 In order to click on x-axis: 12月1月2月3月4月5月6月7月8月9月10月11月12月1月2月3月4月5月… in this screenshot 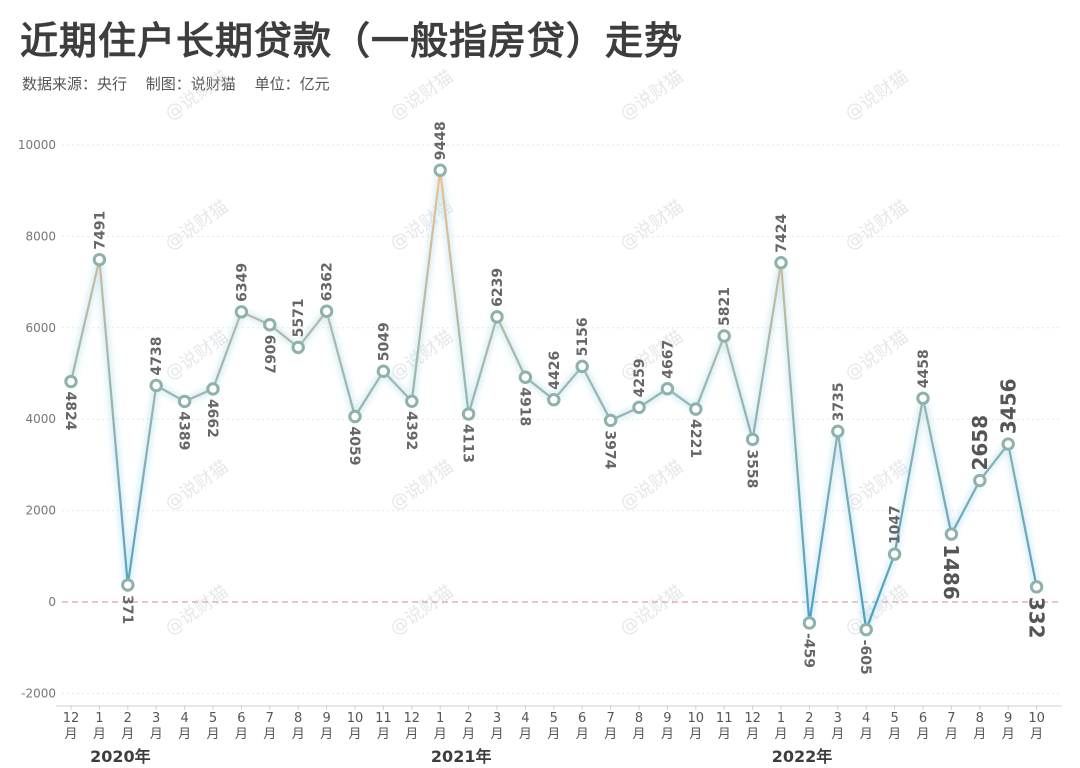, I will do `click(559, 735)`.